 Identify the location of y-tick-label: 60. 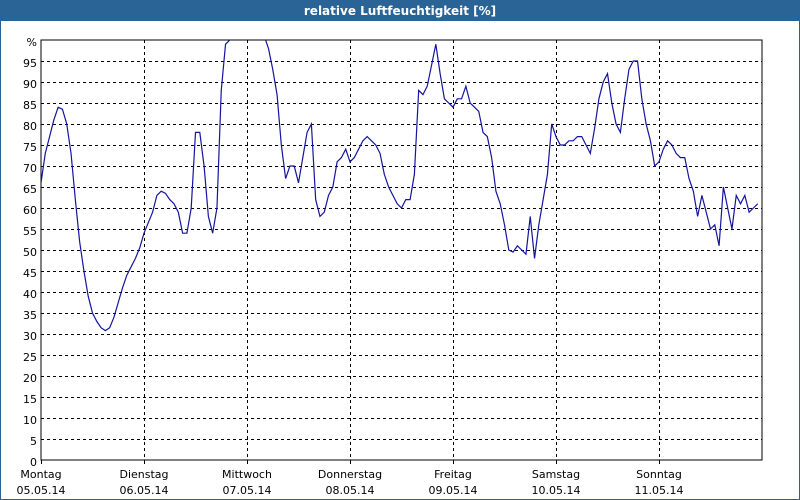
(30, 210).